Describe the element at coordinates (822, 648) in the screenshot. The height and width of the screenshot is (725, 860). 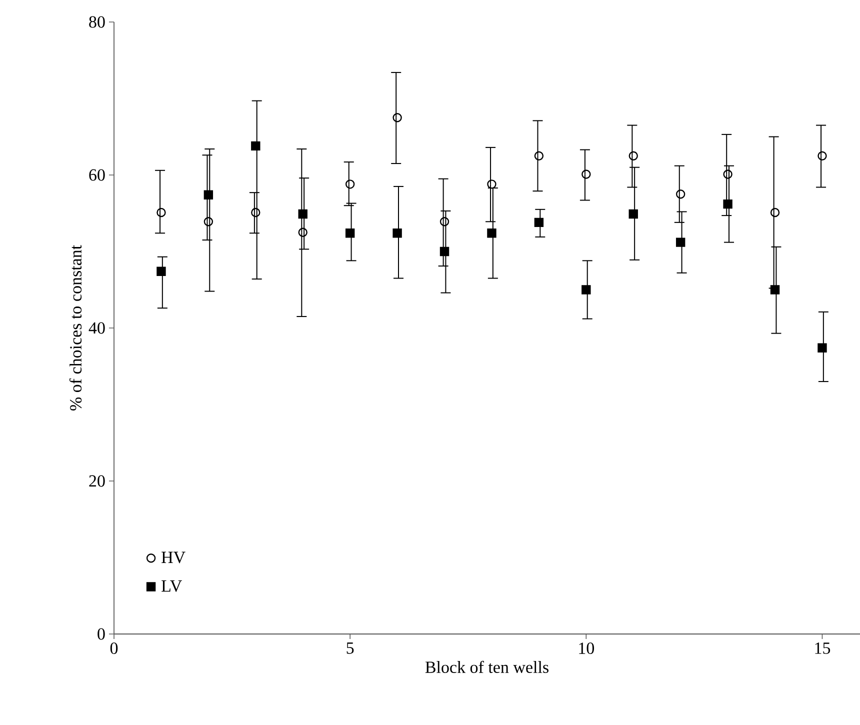
I see `x-tick-label: 15` at that location.